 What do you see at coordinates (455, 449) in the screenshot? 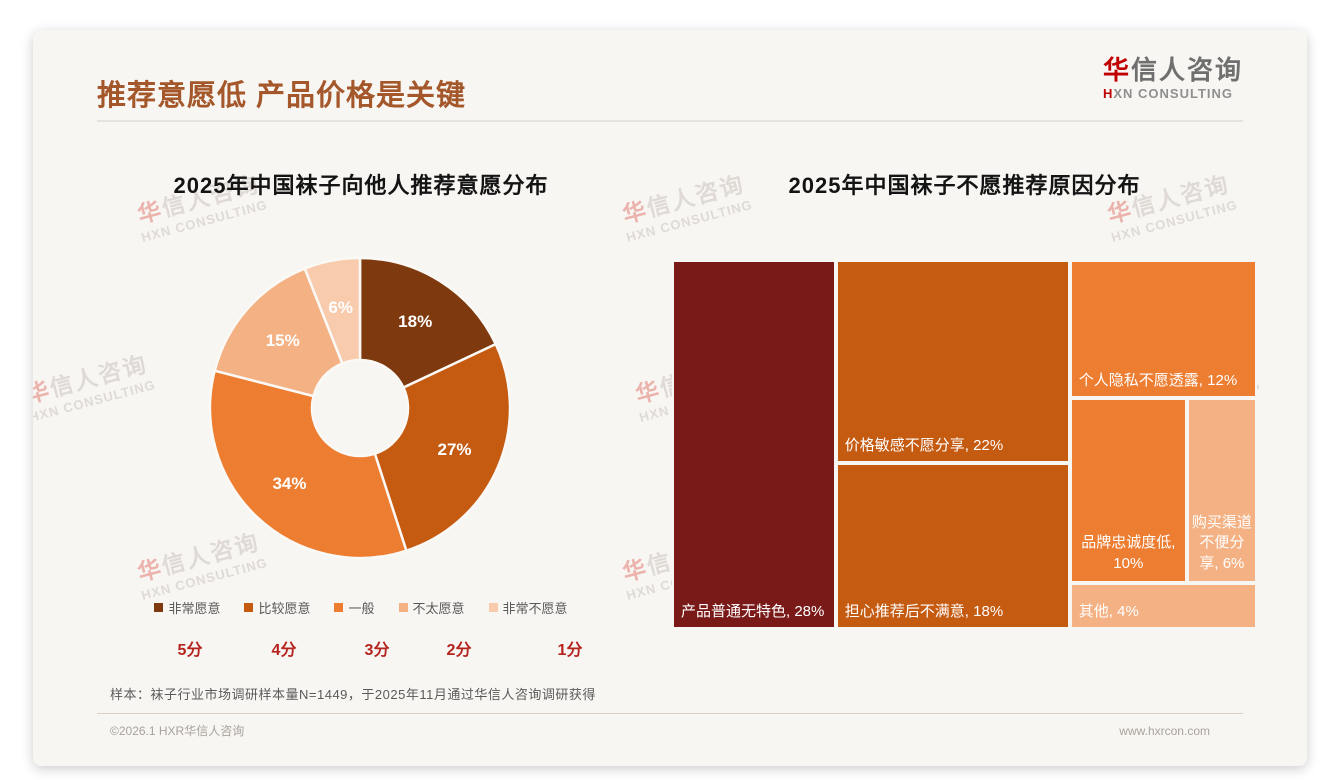
I see `donut-value-label: 27%` at bounding box center [455, 449].